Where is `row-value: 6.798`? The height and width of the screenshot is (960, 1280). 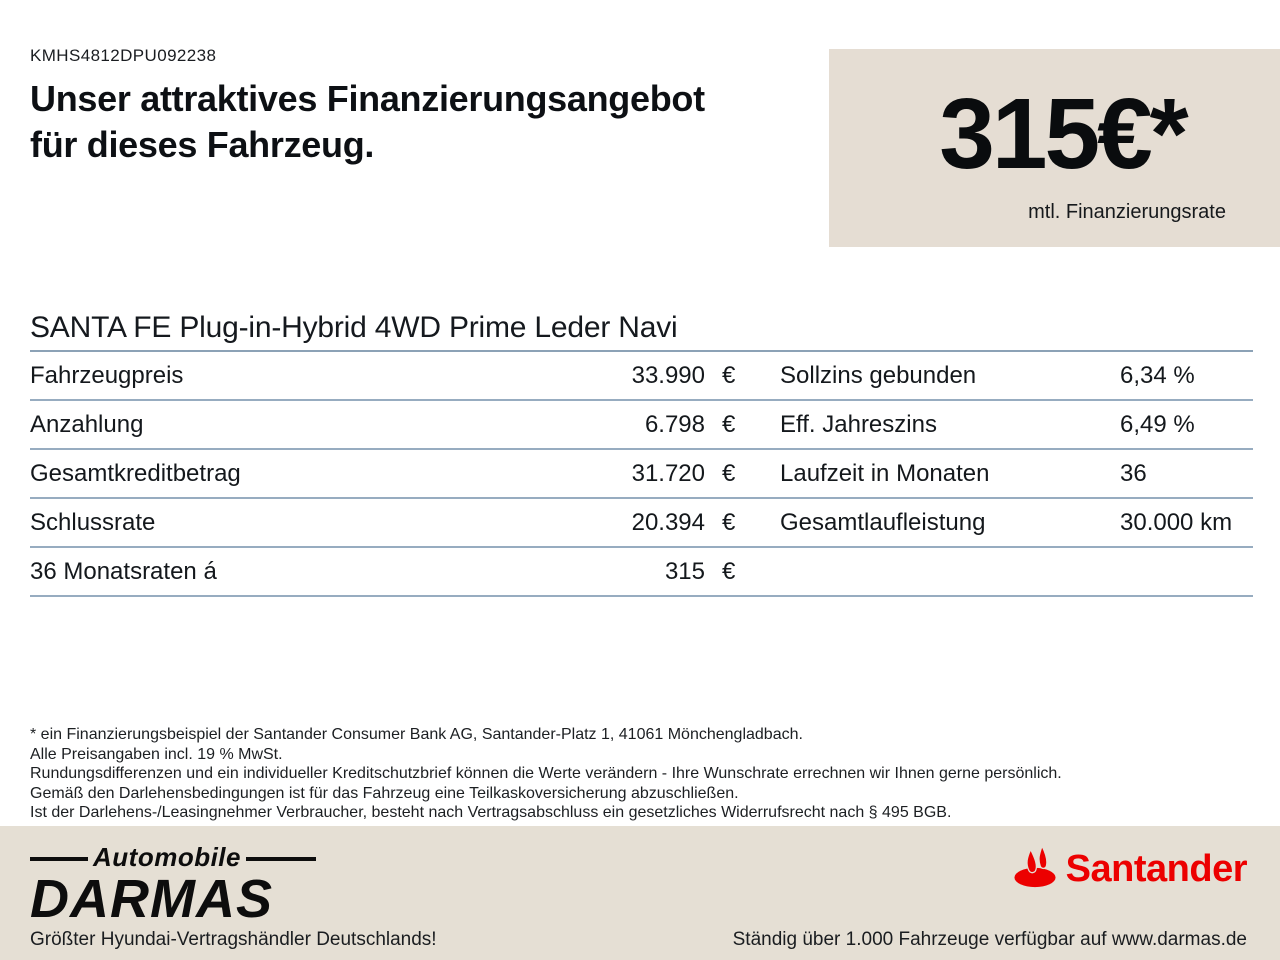 row-value: 6.798 is located at coordinates (674, 424).